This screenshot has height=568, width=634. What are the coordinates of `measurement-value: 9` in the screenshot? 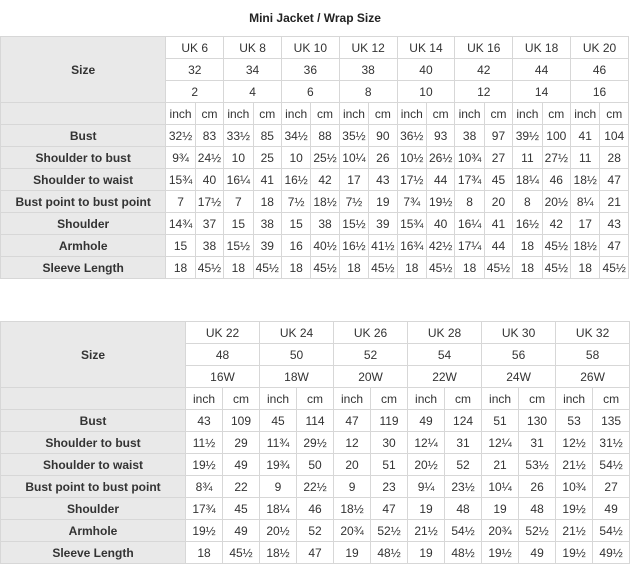 It's located at (278, 486).